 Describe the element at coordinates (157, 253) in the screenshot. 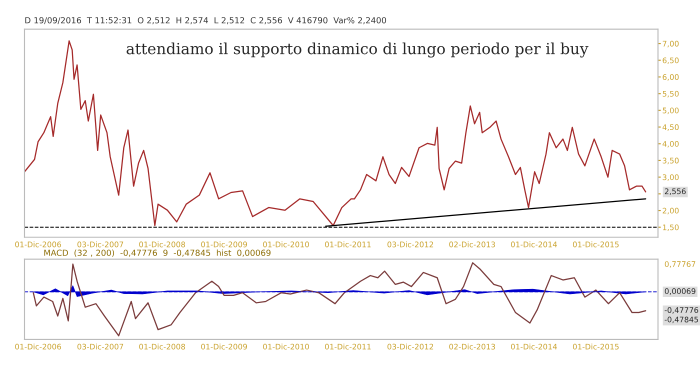

I see `chart-title: MACD (32 , 200) -0,47776 9 -0,47845 hist 0,00069` at that location.